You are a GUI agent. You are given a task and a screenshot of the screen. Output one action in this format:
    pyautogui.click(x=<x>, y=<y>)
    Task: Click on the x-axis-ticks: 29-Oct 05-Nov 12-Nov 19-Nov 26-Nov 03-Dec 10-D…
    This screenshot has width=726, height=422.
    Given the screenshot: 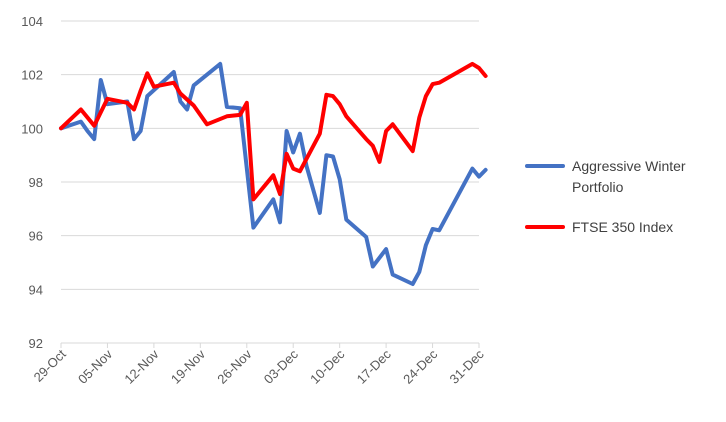 What is the action you would take?
    pyautogui.click(x=259, y=365)
    